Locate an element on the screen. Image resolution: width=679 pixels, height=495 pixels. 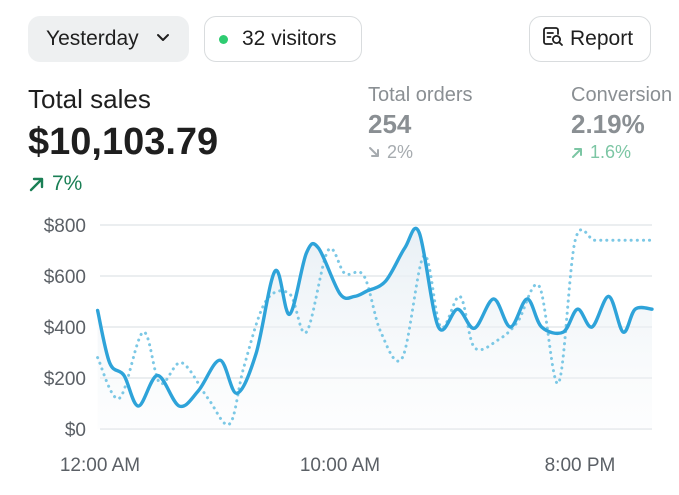
y-tick-label: $400 is located at coordinates (65, 328).